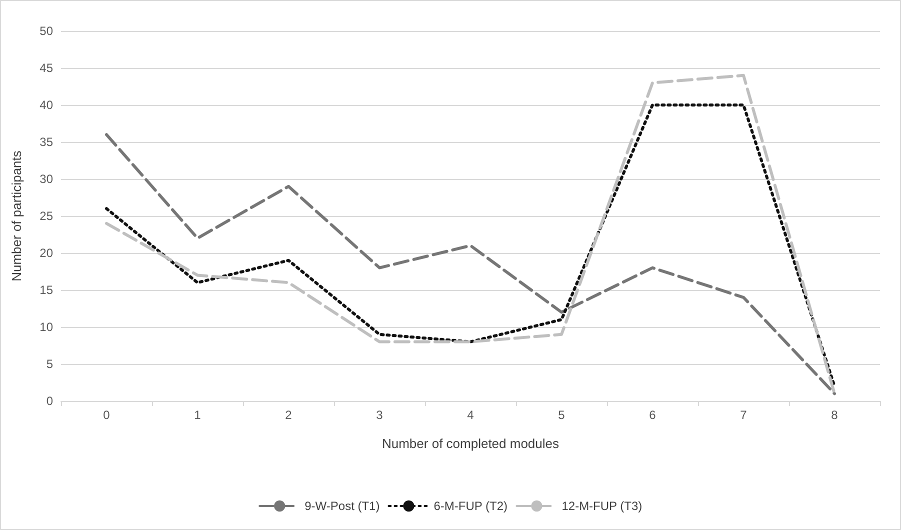 The width and height of the screenshot is (901, 530). What do you see at coordinates (47, 142) in the screenshot?
I see `y-tick-label: 35` at bounding box center [47, 142].